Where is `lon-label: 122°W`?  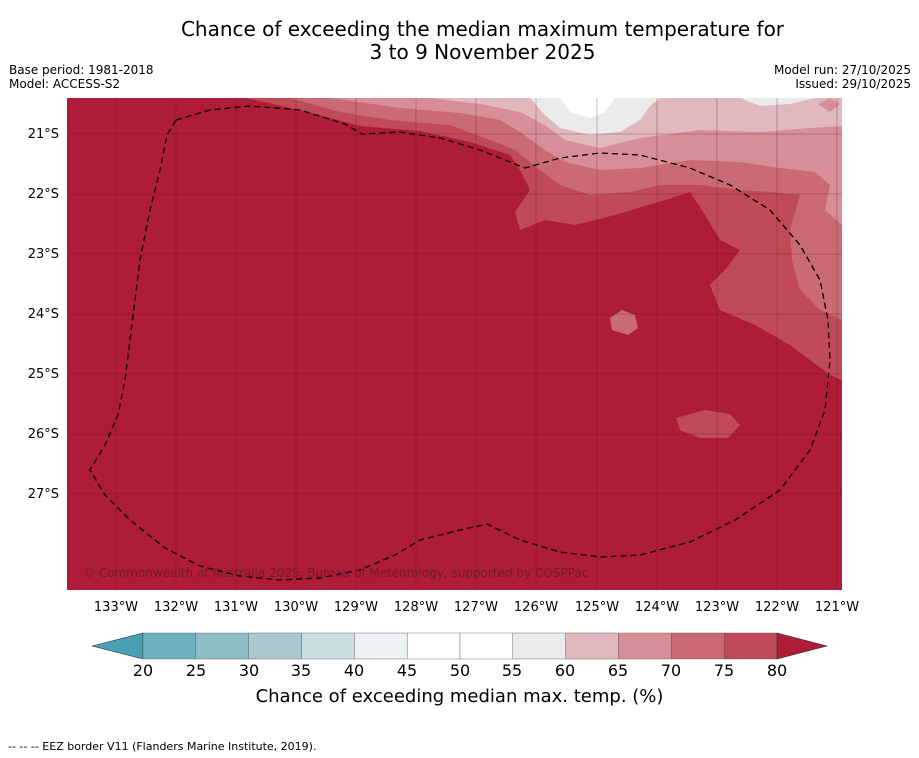
lon-label: 122°W is located at coordinates (777, 607).